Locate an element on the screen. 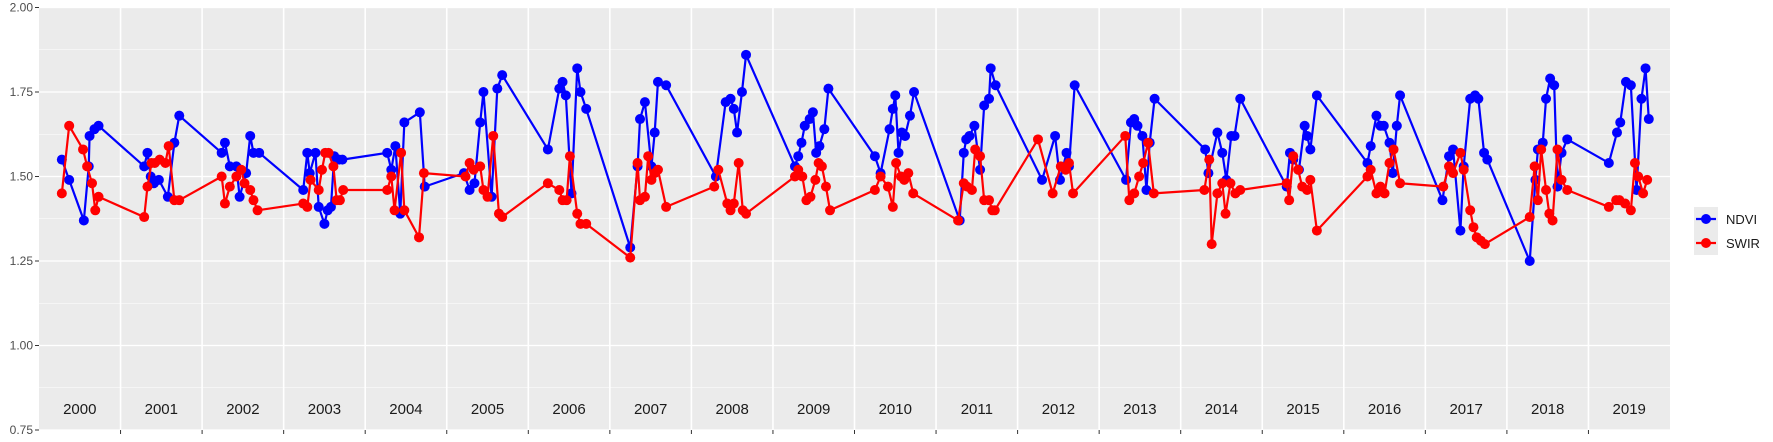  year-label: 2001 is located at coordinates (161, 409).